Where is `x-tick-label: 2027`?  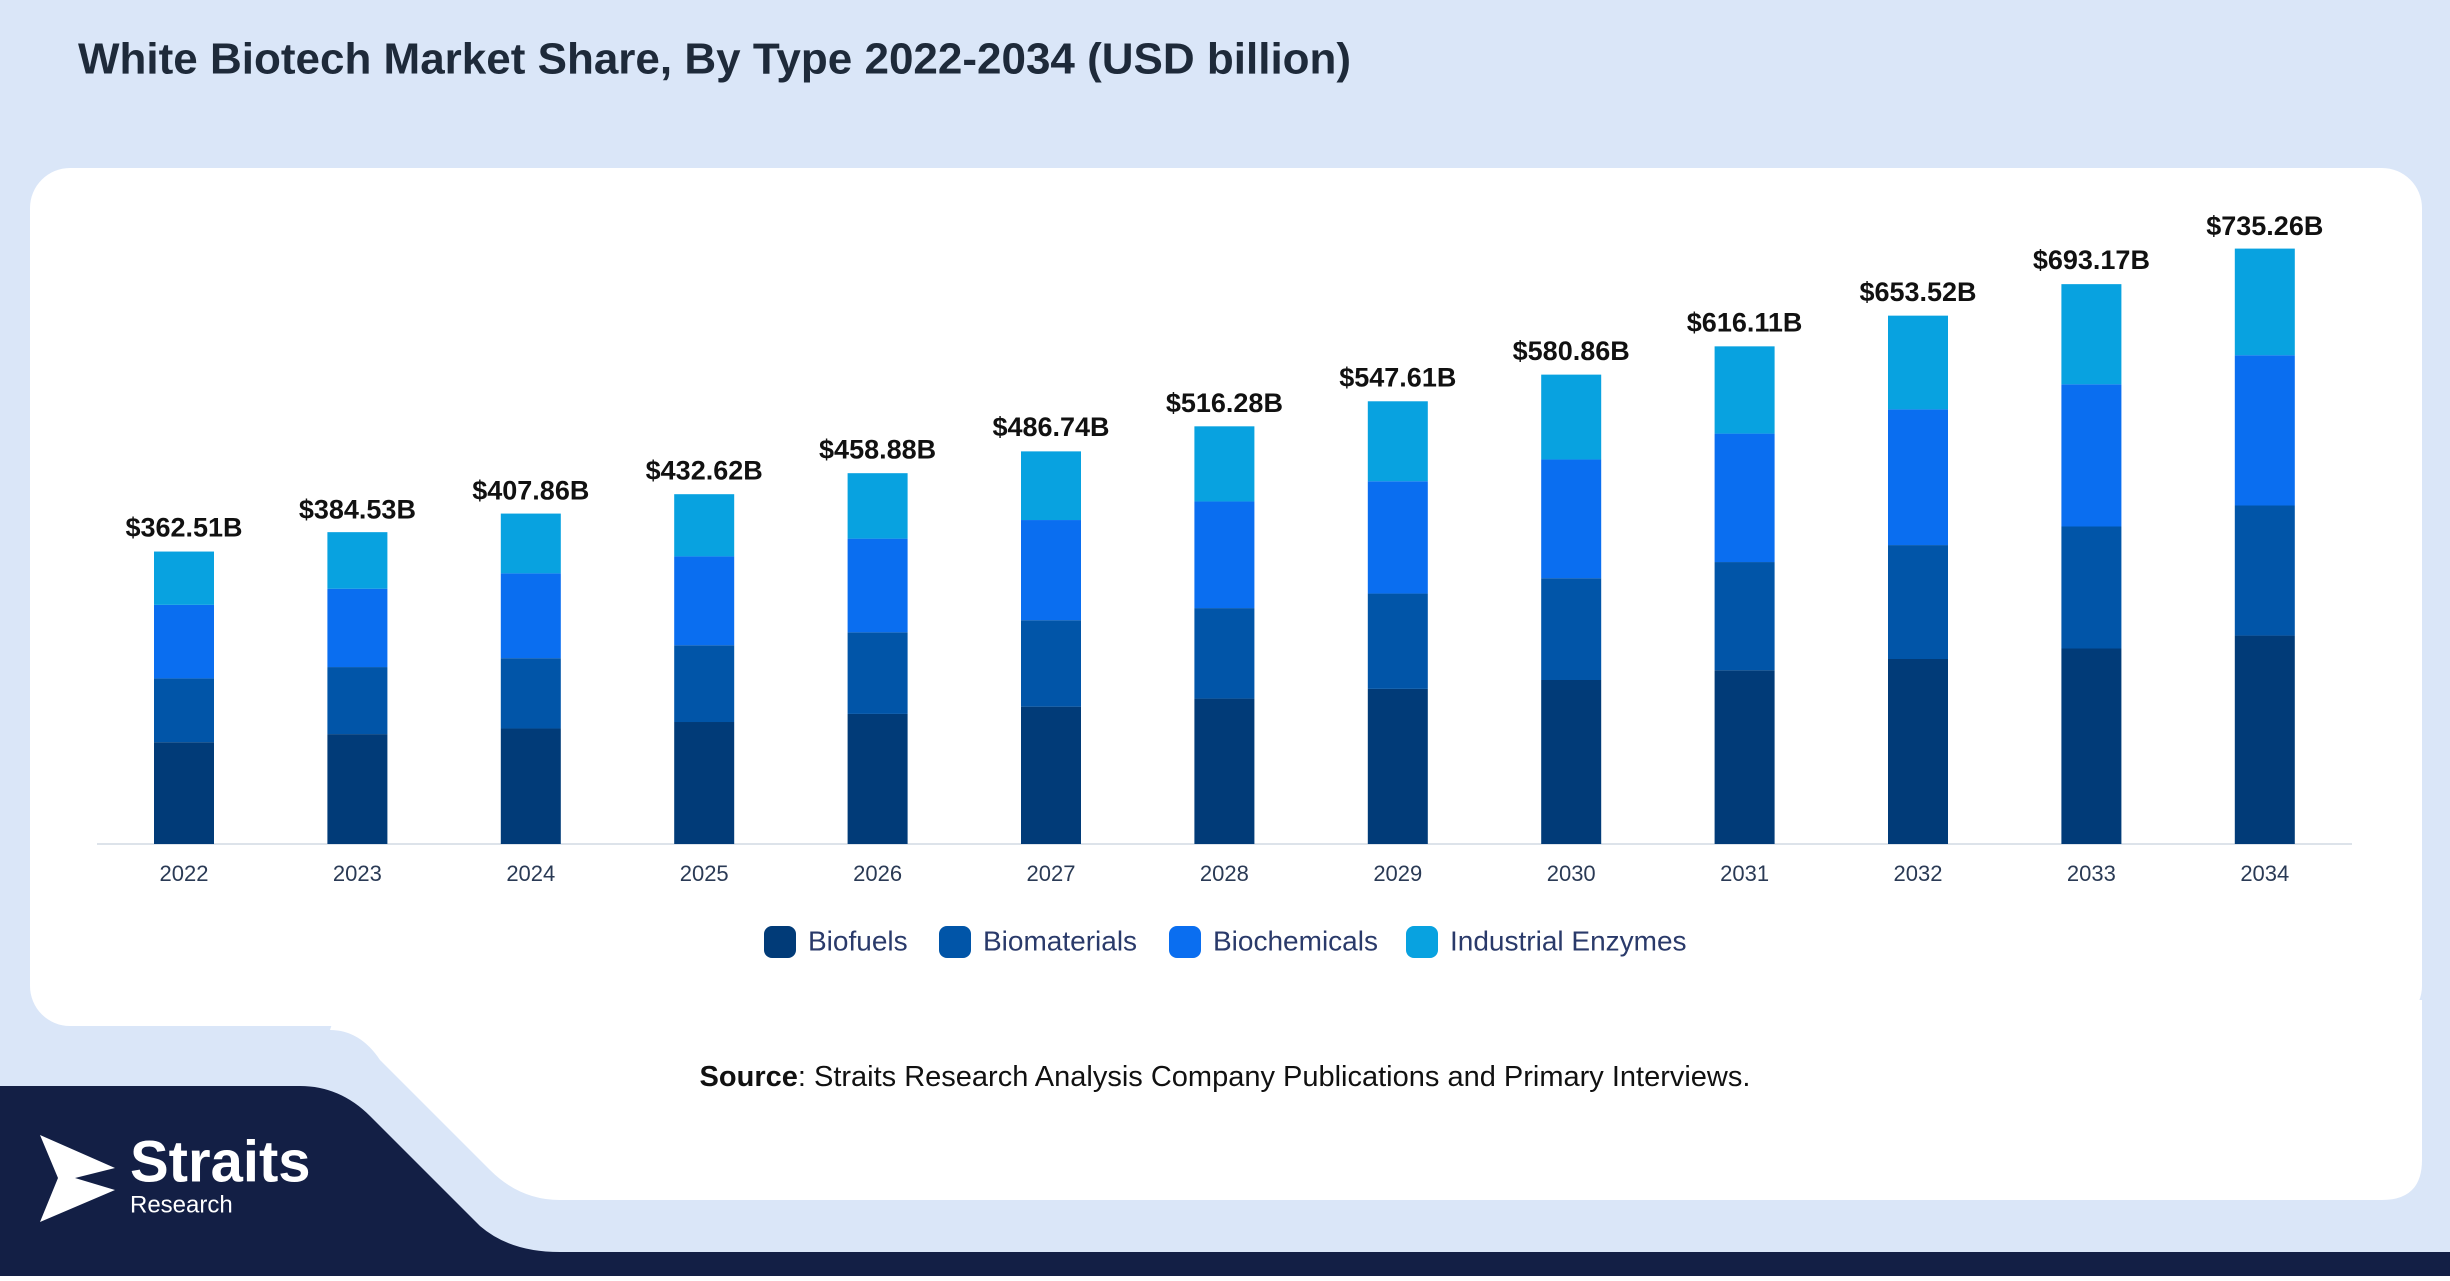 x-tick-label: 2027 is located at coordinates (1051, 873).